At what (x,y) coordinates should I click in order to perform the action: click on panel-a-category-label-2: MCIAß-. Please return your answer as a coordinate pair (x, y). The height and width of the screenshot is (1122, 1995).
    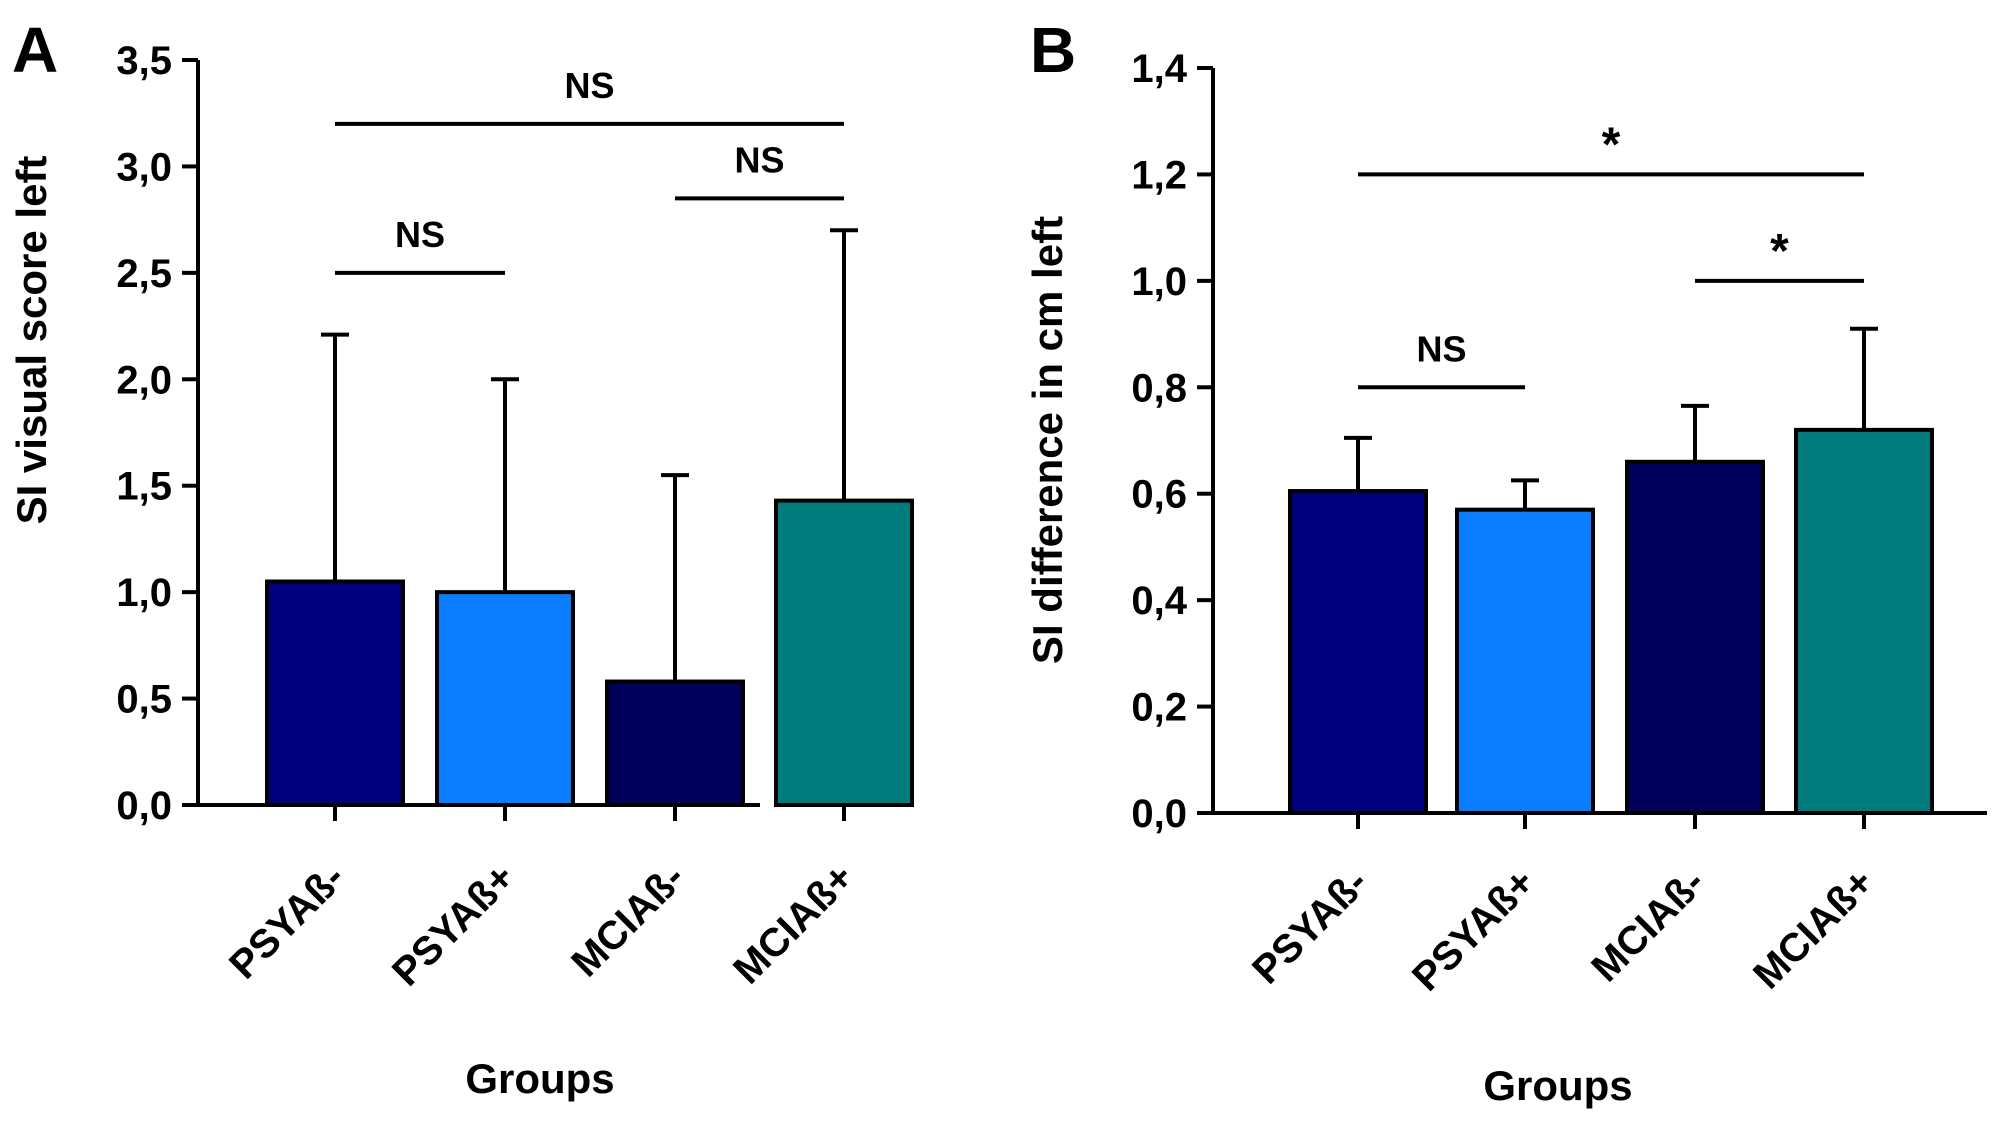
    Looking at the image, I should click on (628, 920).